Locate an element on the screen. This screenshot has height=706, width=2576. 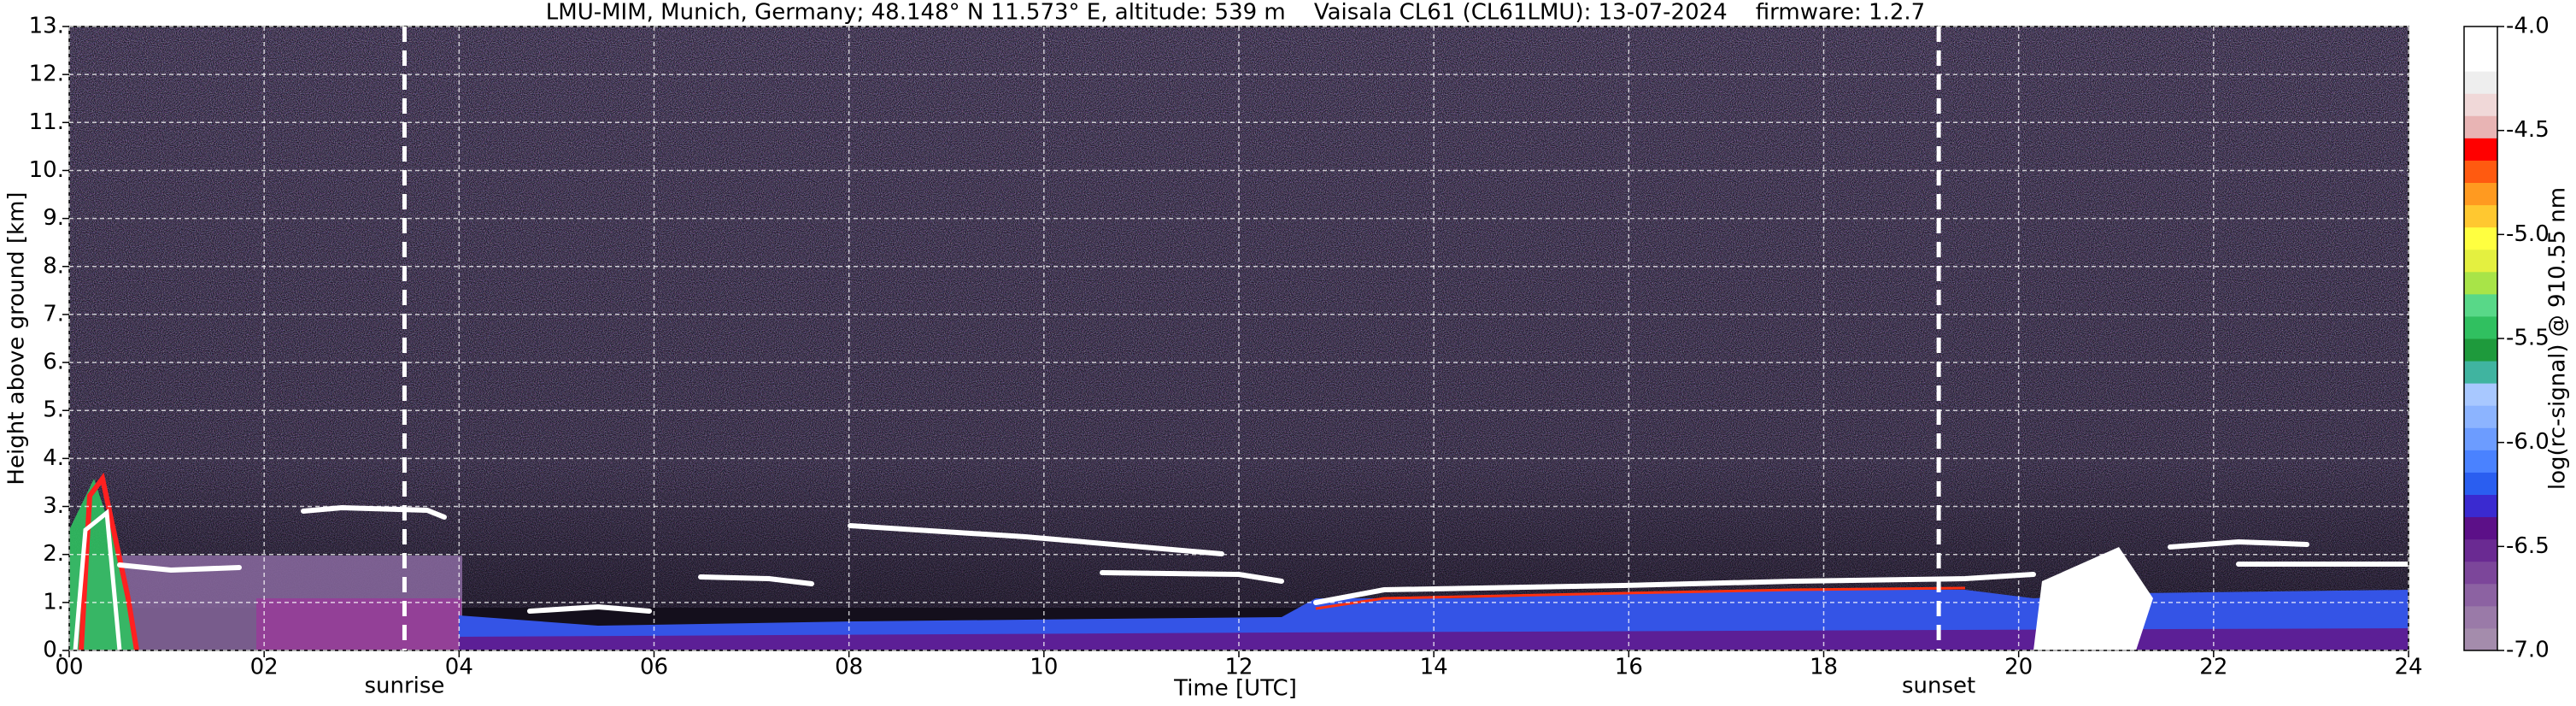
y-tick-label: 0. is located at coordinates (53, 650).